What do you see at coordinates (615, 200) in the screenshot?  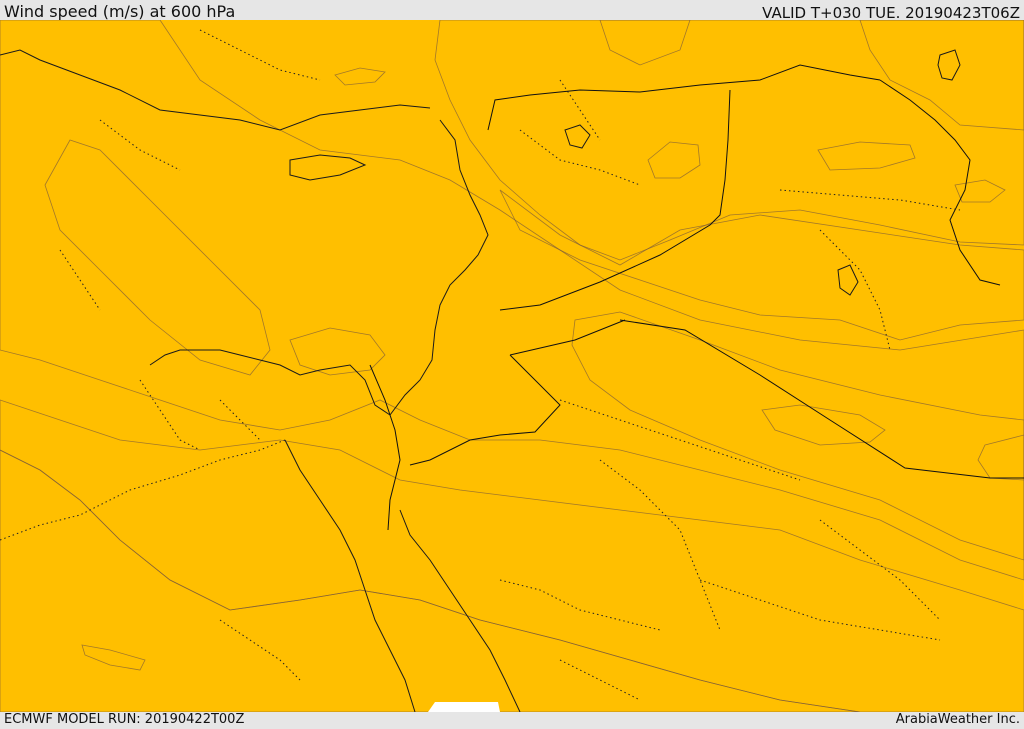 I see `border-syria-iraq` at bounding box center [615, 200].